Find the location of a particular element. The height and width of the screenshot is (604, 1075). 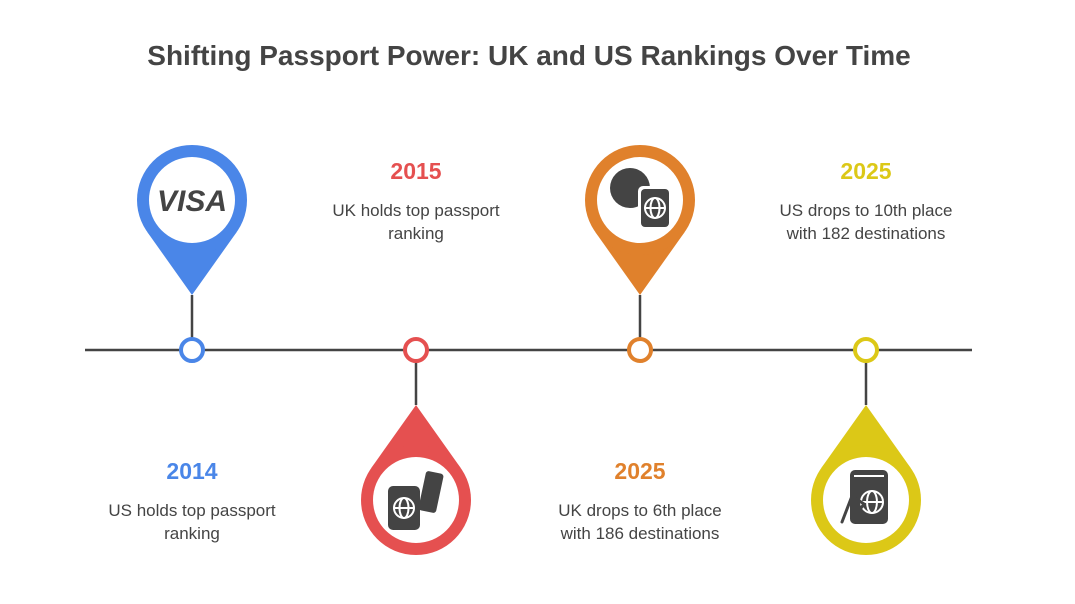

map-pin-2015 is located at coordinates (416, 458).